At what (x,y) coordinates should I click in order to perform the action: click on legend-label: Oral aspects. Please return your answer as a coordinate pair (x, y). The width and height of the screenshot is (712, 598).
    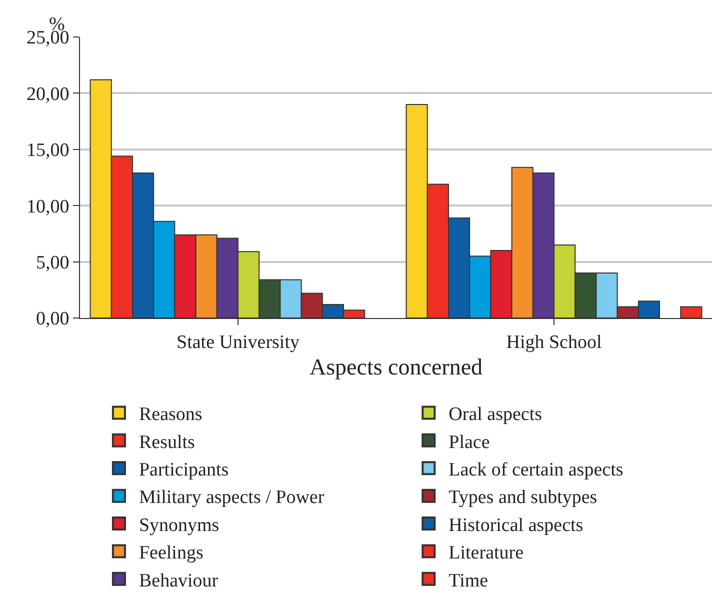
    Looking at the image, I should click on (495, 415).